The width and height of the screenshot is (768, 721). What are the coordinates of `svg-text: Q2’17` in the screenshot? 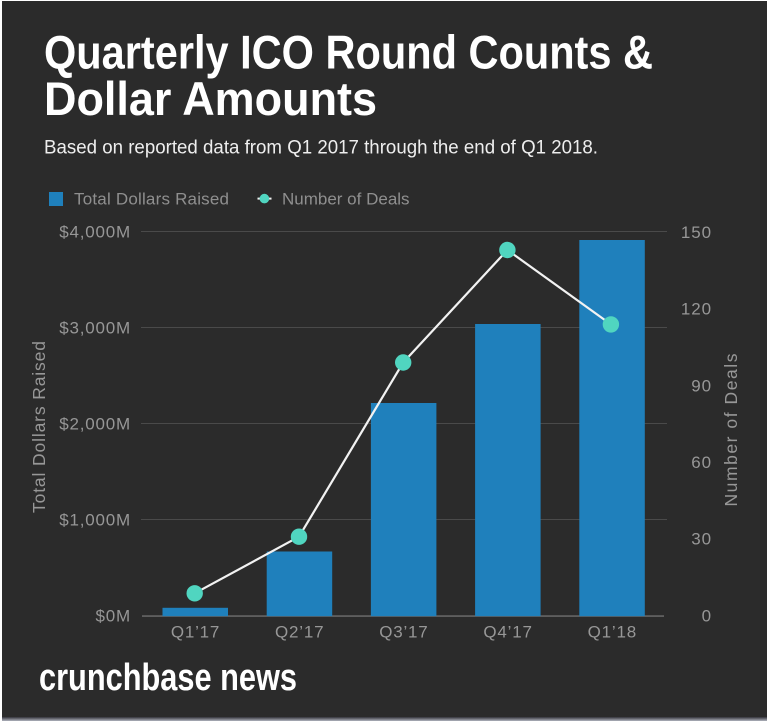 It's located at (299, 631).